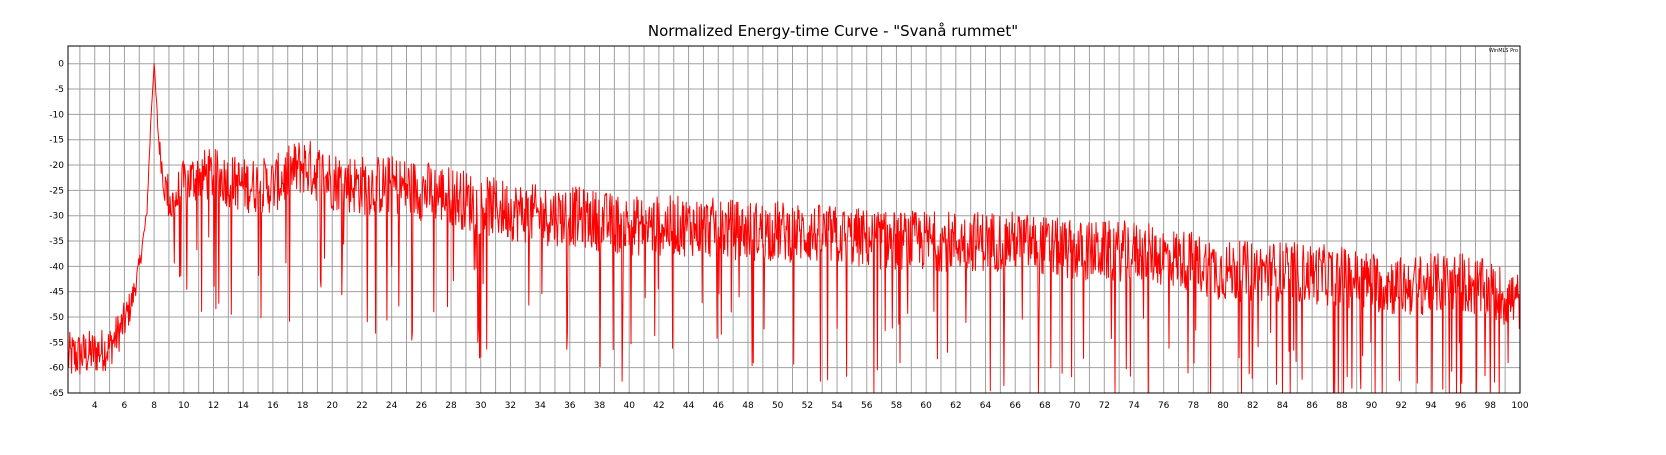 The image size is (1666, 455). Describe the element at coordinates (570, 406) in the screenshot. I see `x-tick-label: 36` at that location.